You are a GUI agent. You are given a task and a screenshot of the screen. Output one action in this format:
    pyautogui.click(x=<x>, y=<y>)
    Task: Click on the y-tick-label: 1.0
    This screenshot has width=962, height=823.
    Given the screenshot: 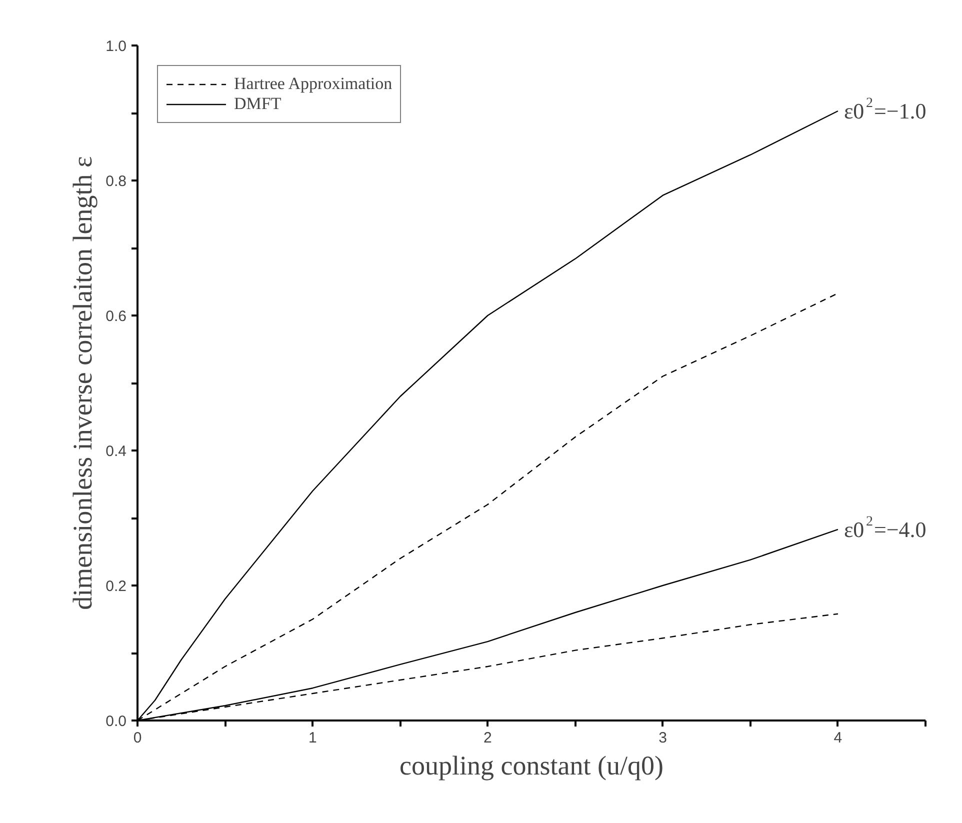 What is the action you would take?
    pyautogui.click(x=116, y=46)
    